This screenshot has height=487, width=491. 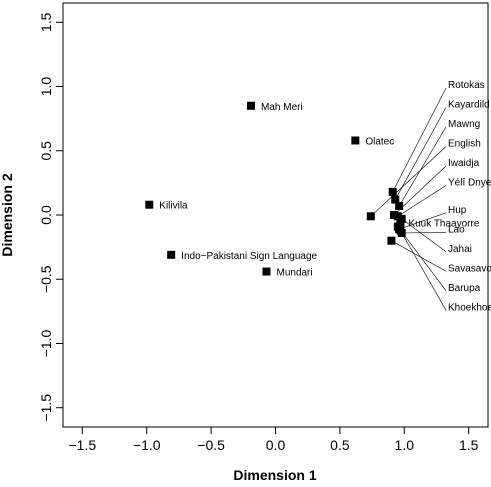 What do you see at coordinates (469, 105) in the screenshot?
I see `point-label: Kayardild` at bounding box center [469, 105].